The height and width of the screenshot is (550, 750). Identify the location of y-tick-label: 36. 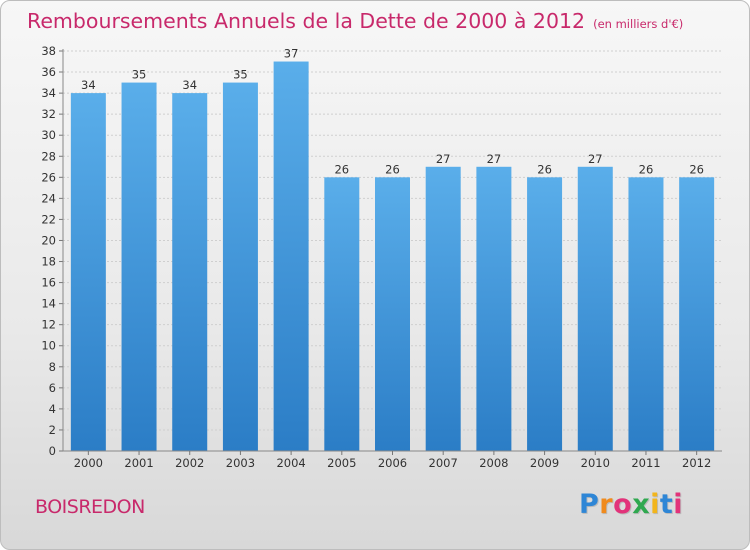
(48, 72).